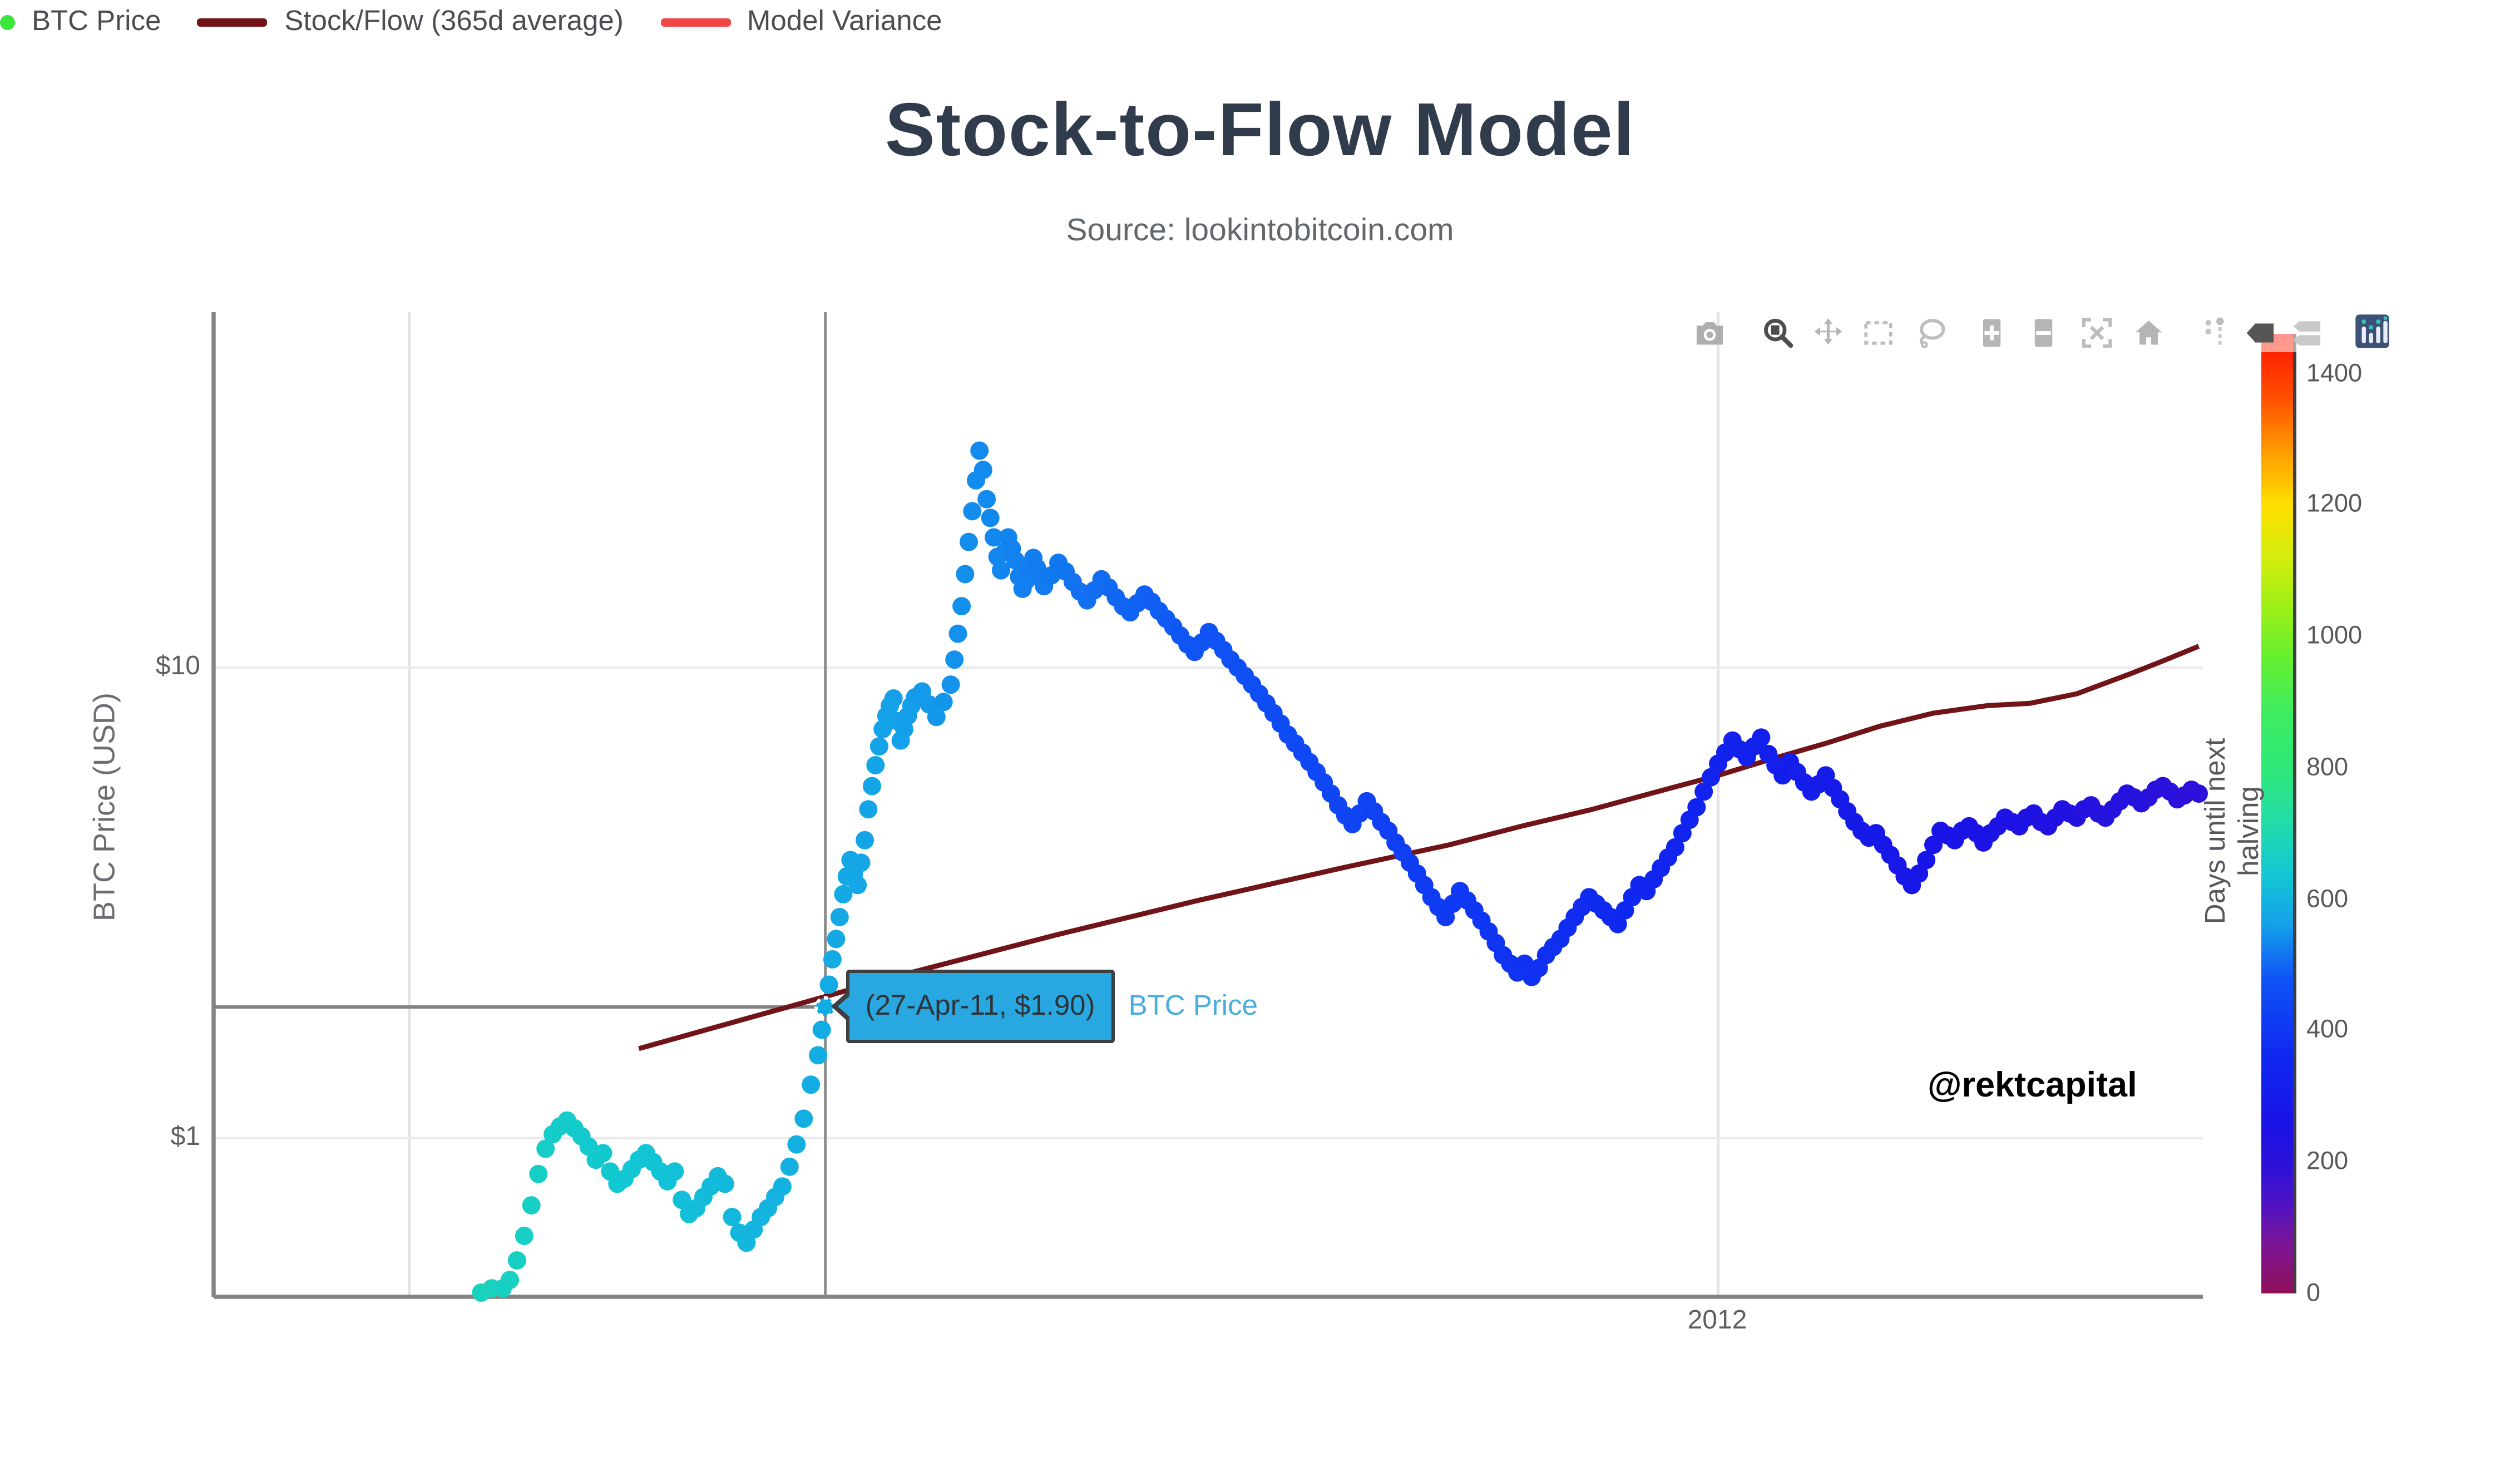 Image resolution: width=2520 pixels, height=1462 pixels. Describe the element at coordinates (2371, 330) in the screenshot. I see `plotly-logo-icon` at that location.